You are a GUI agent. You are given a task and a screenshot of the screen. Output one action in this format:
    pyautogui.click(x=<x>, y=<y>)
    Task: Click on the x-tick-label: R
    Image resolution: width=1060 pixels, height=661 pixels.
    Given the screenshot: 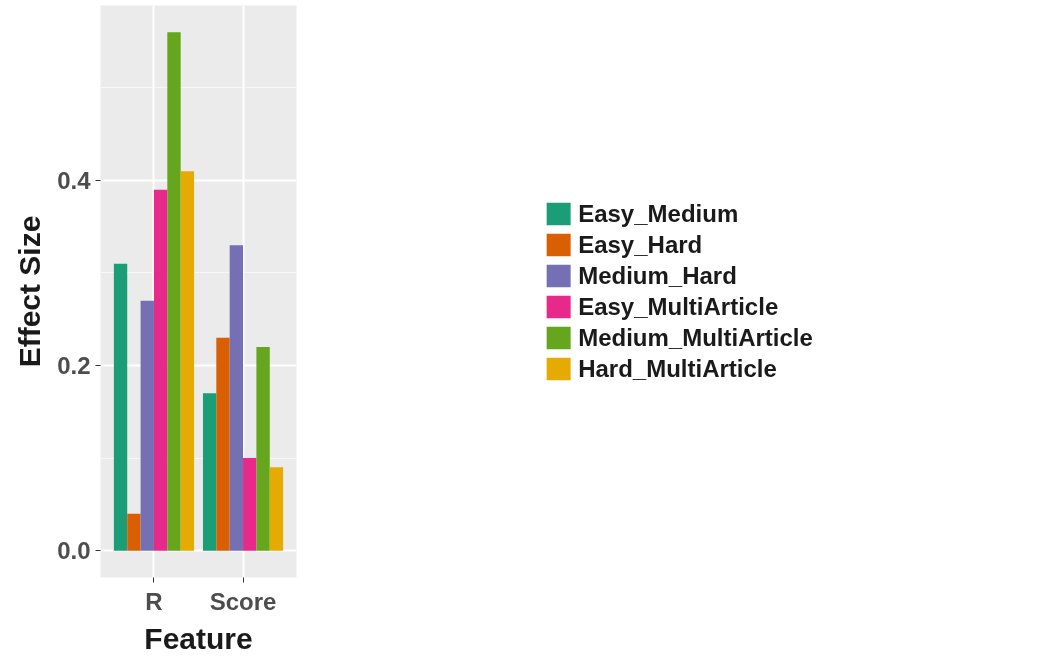 What is the action you would take?
    pyautogui.click(x=154, y=601)
    